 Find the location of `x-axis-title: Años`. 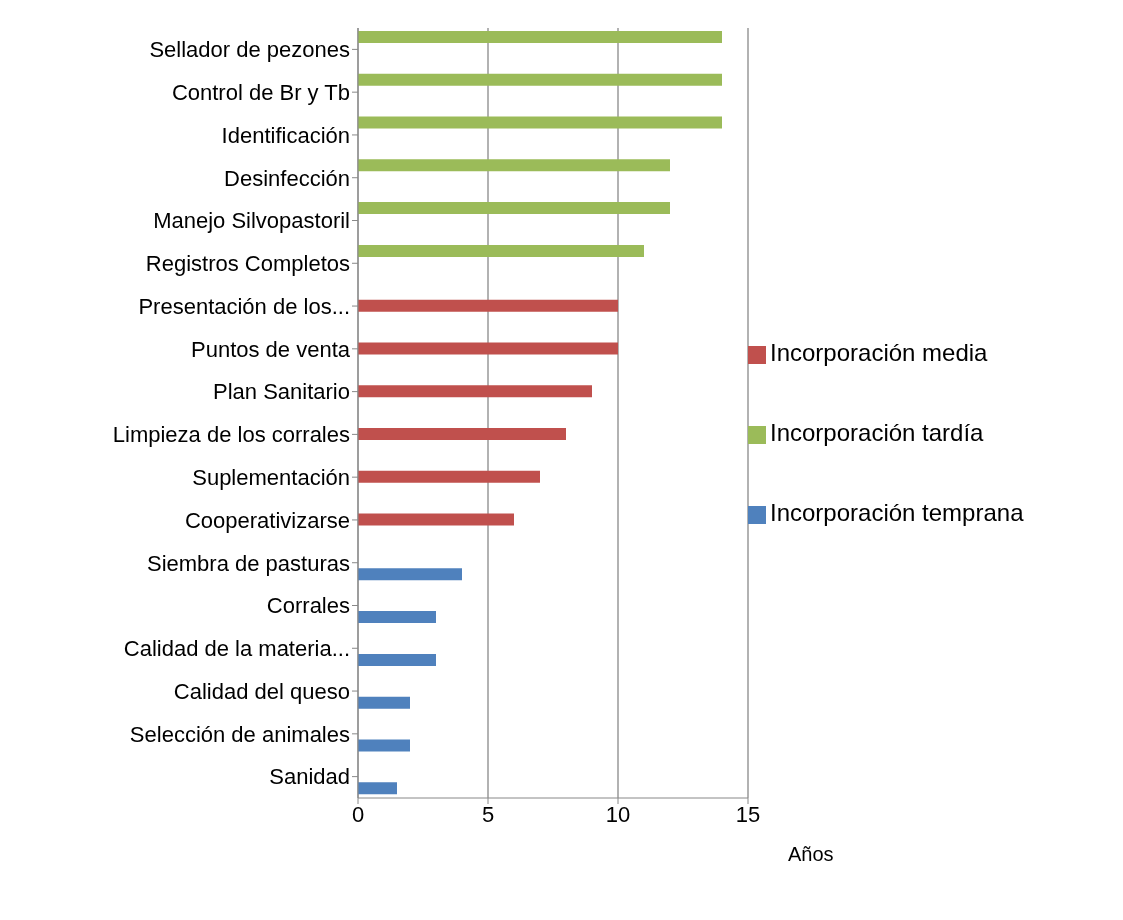

x-axis-title: Años is located at coordinates (811, 854).